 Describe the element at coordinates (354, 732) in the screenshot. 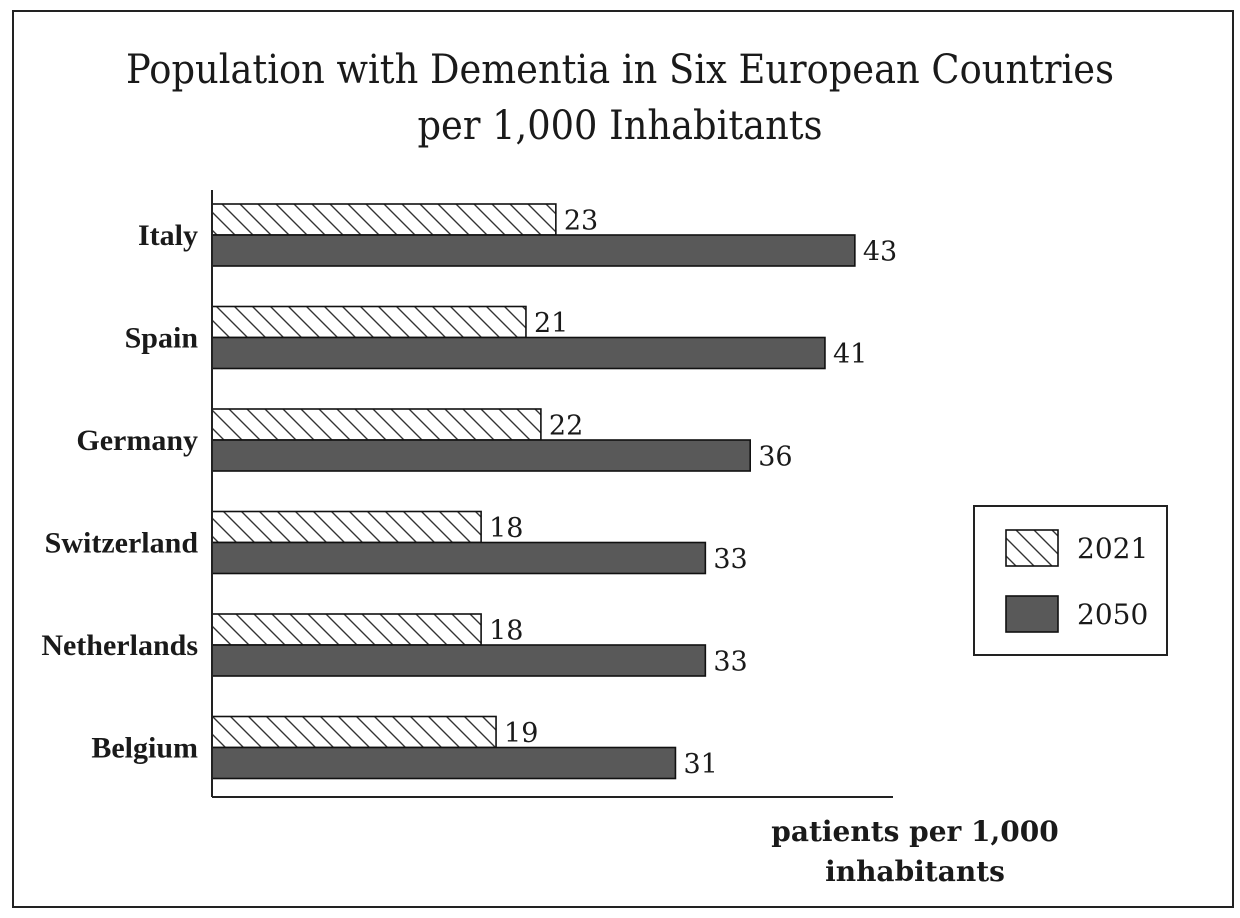

I see `bar-belgium-2021` at that location.